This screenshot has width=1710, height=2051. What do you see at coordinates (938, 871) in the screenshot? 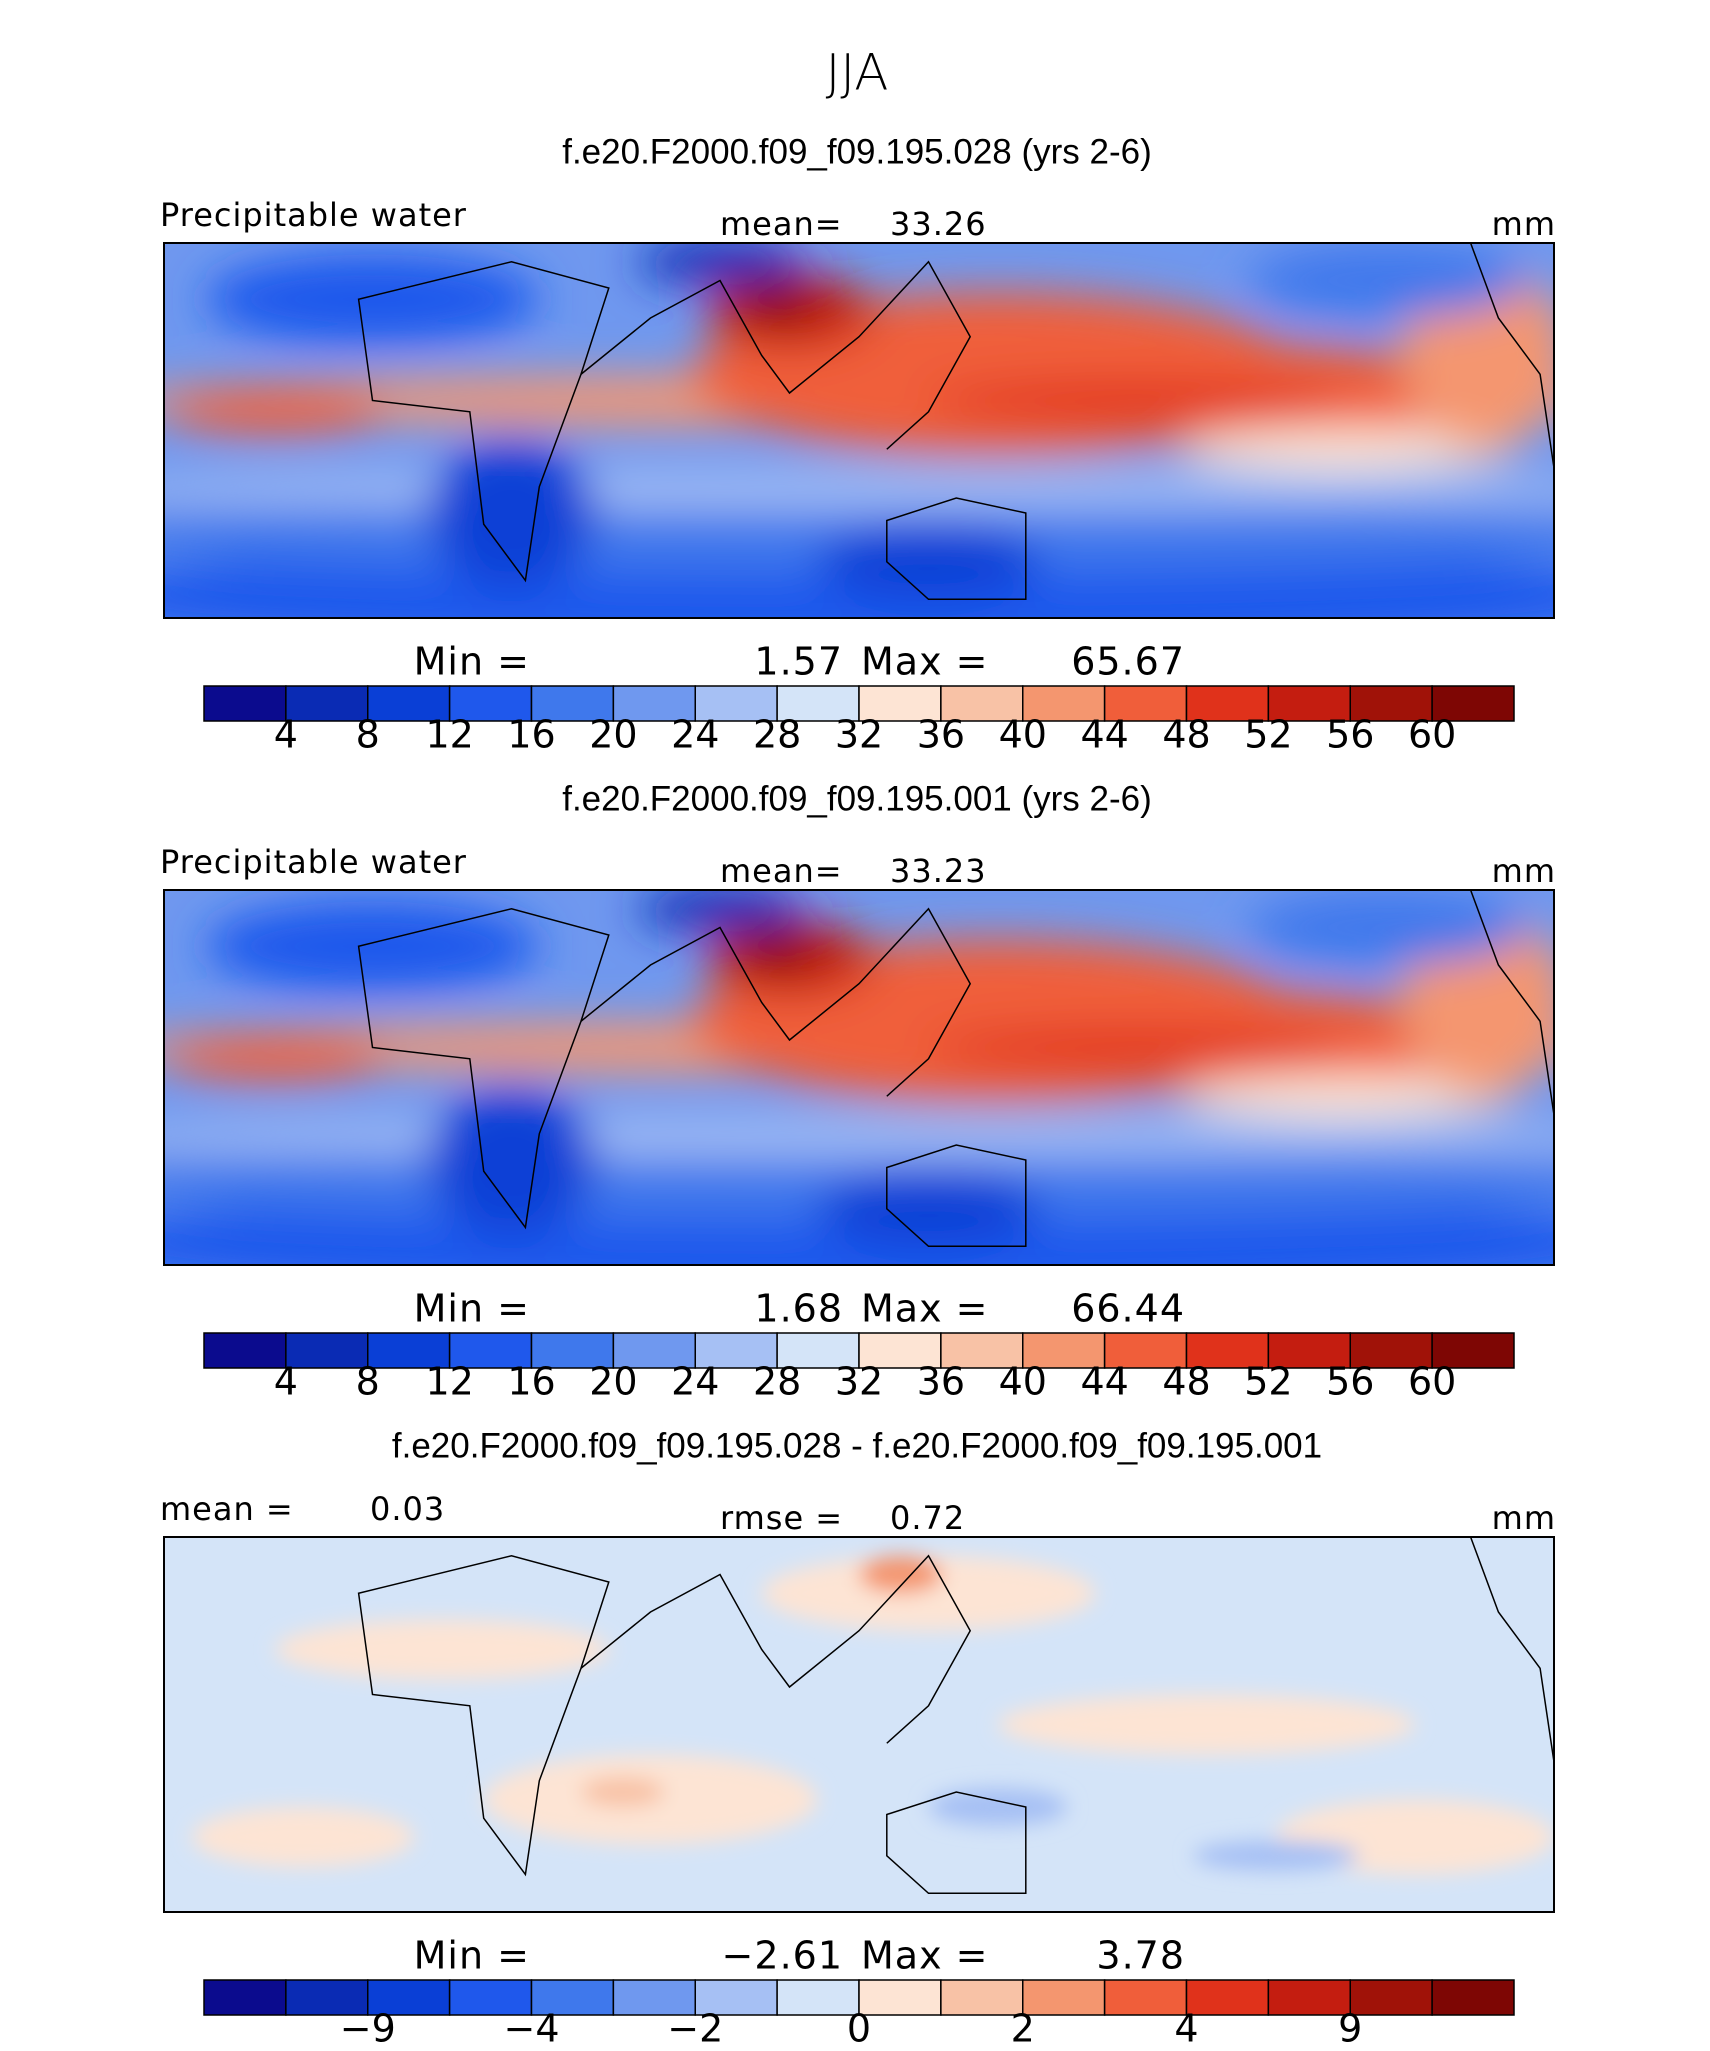
I see `center-value: 33.23` at bounding box center [938, 871].